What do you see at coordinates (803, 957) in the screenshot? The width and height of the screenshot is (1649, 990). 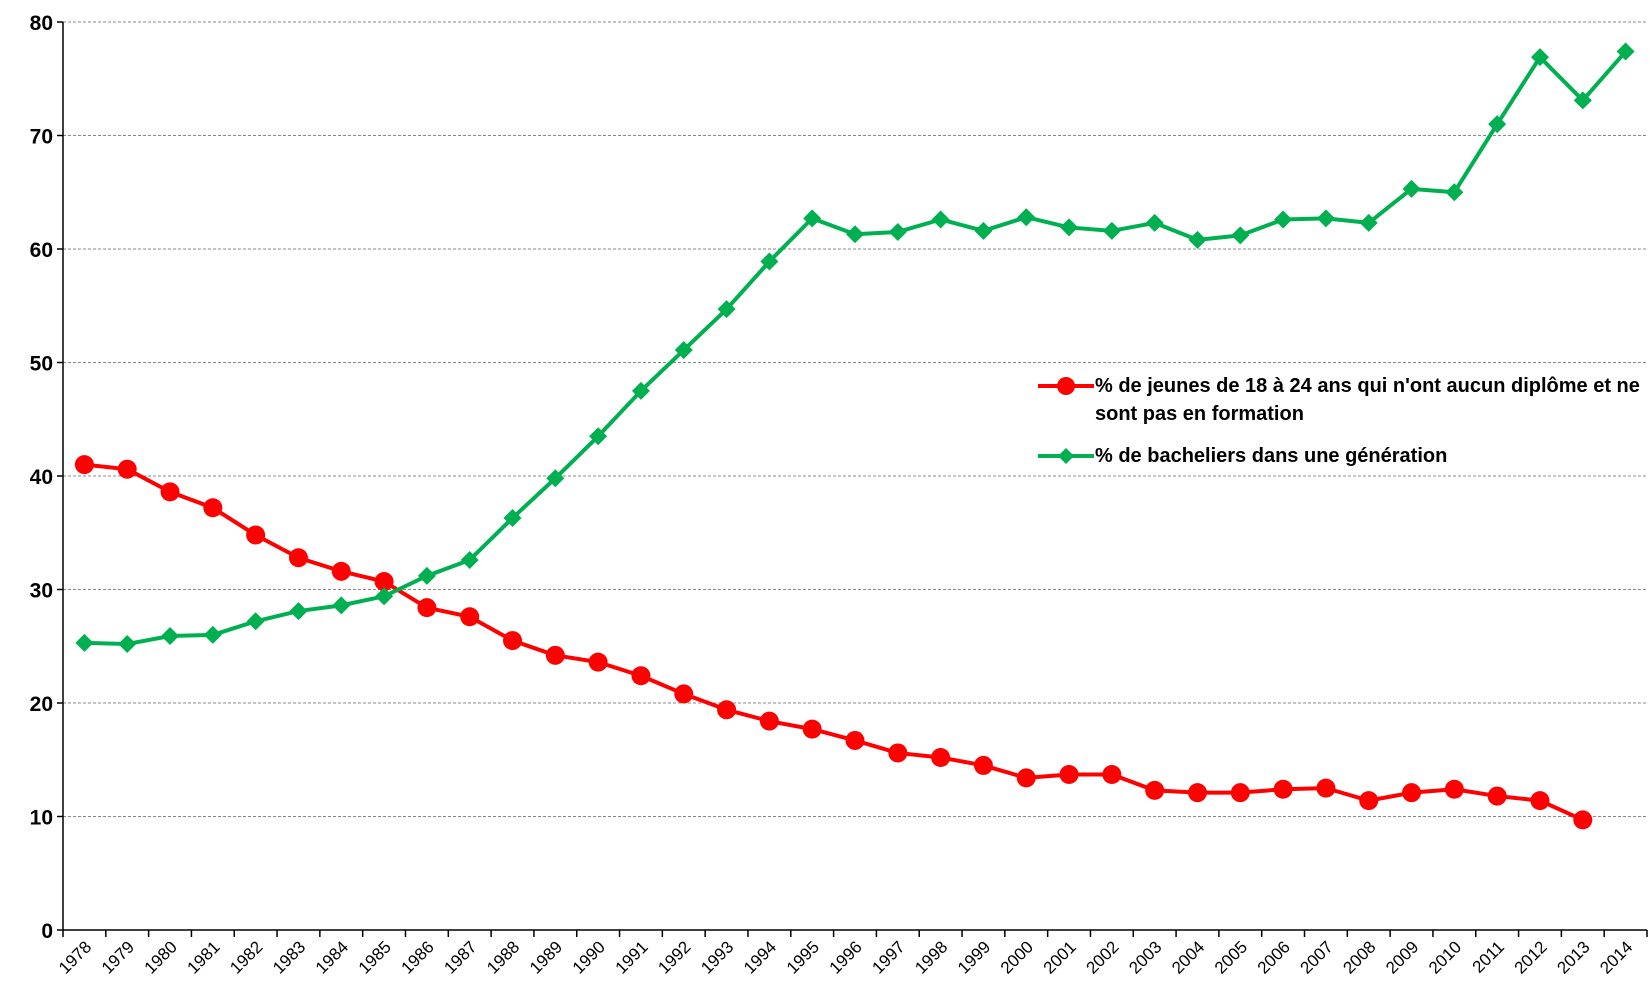 I see `x-tick-label: 1995` at bounding box center [803, 957].